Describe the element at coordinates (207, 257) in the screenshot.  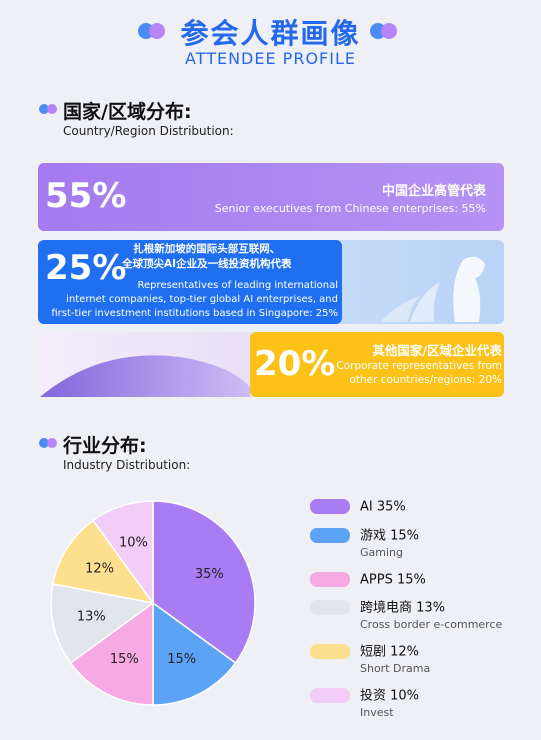
I see `card-title: 扎根新加坡的国际头部互联网、 全球顶尖AI企业及一线投资机构代表` at that location.